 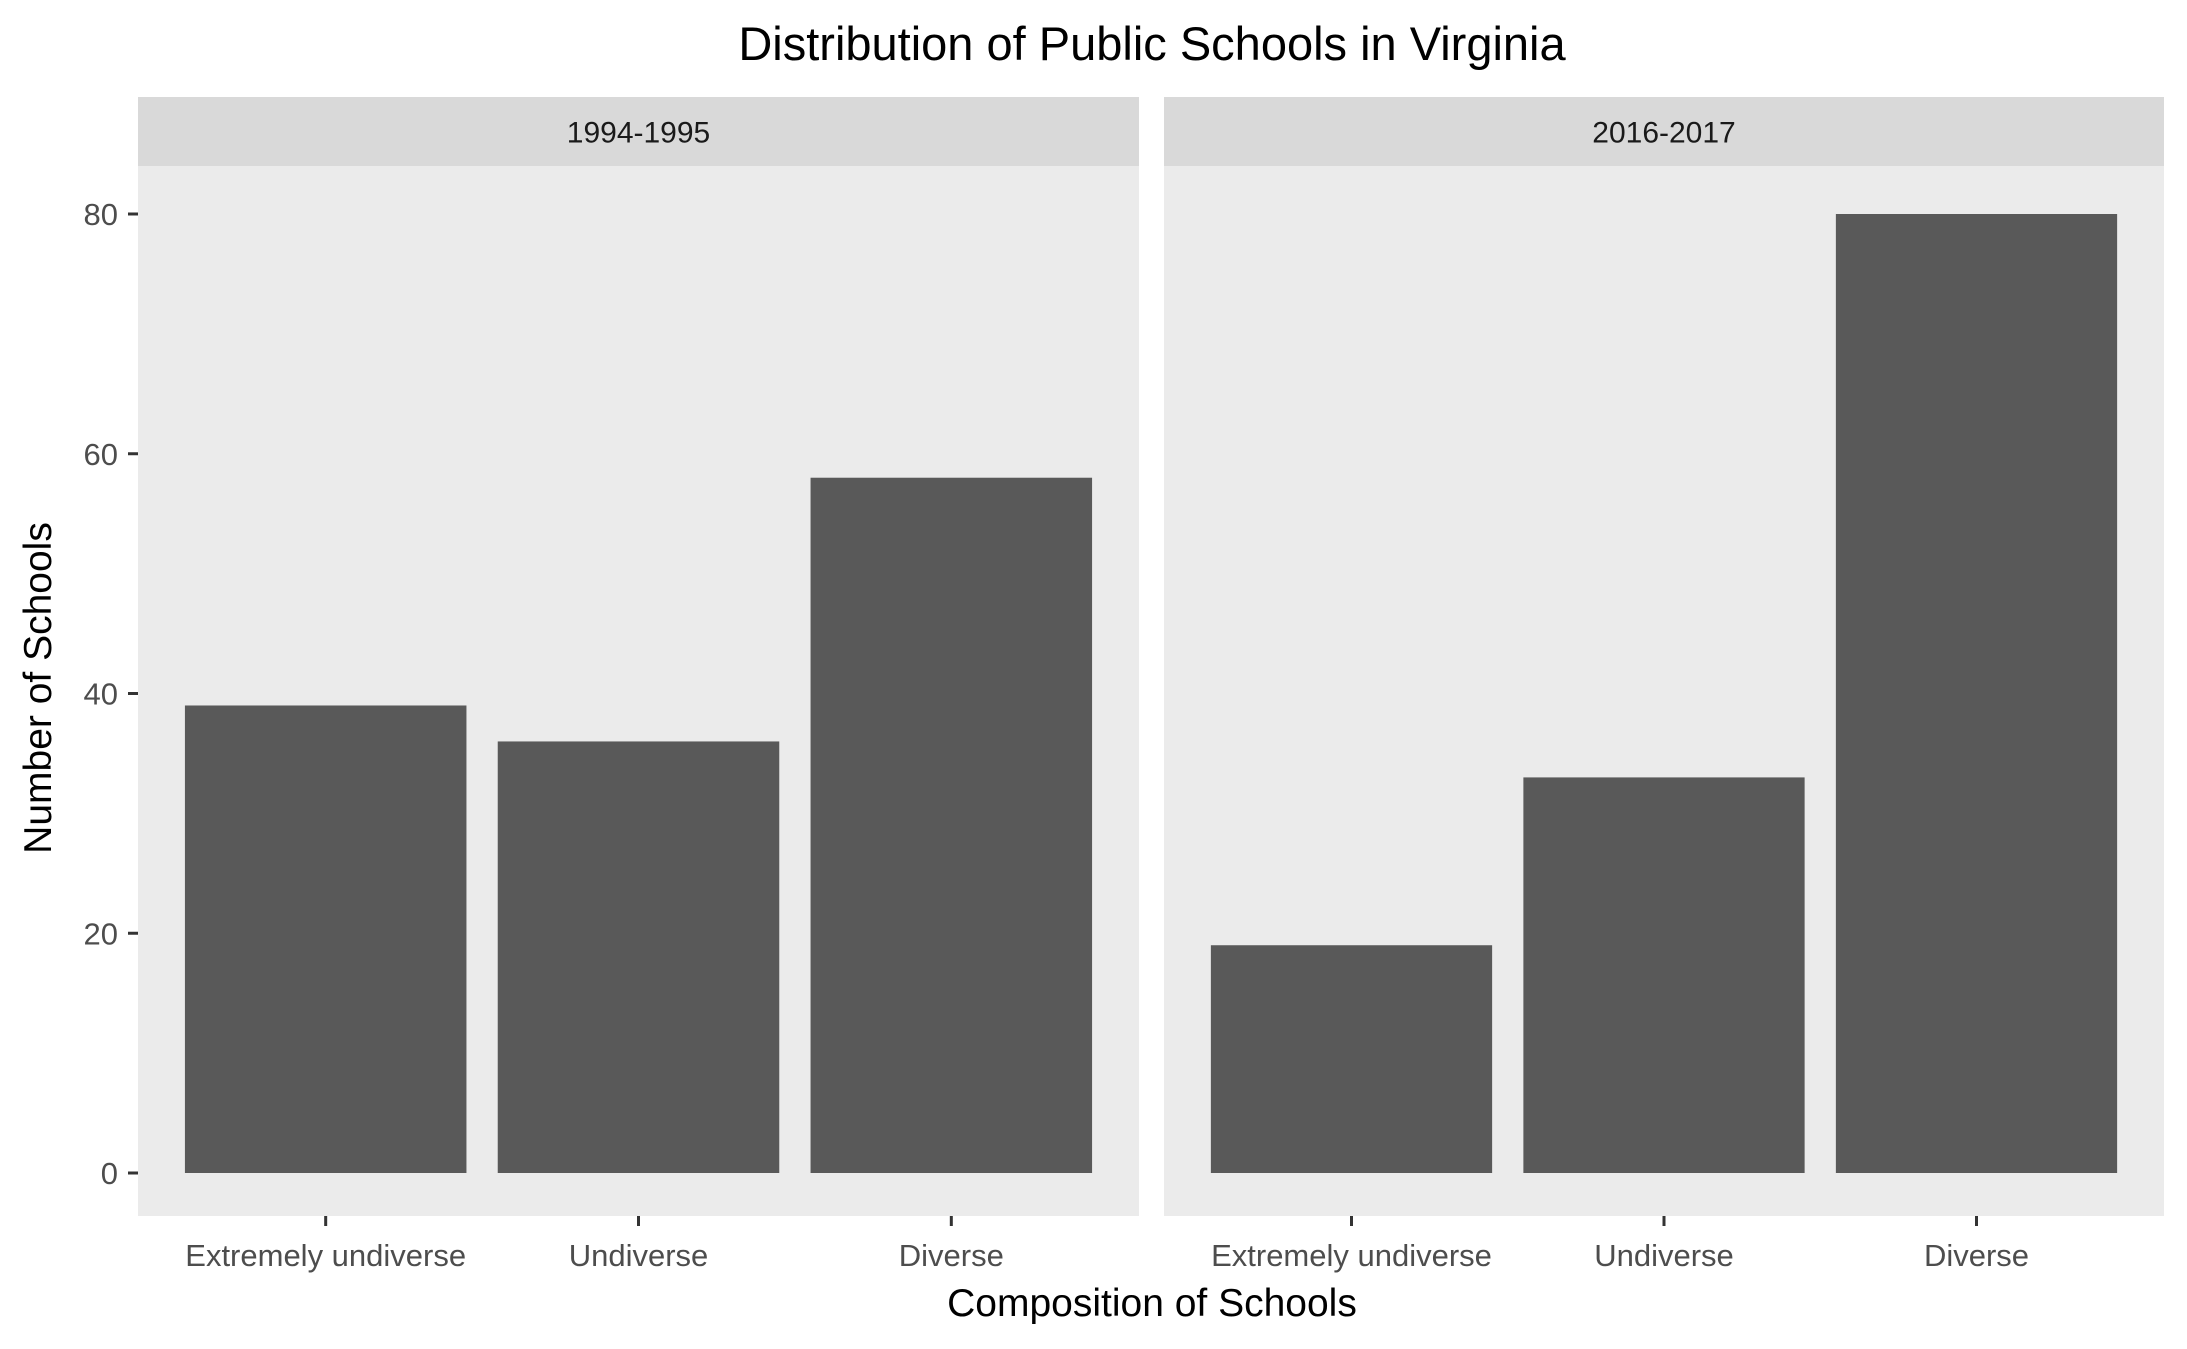 What do you see at coordinates (1152, 1303) in the screenshot?
I see `x-axis-title: Composition of Schools` at bounding box center [1152, 1303].